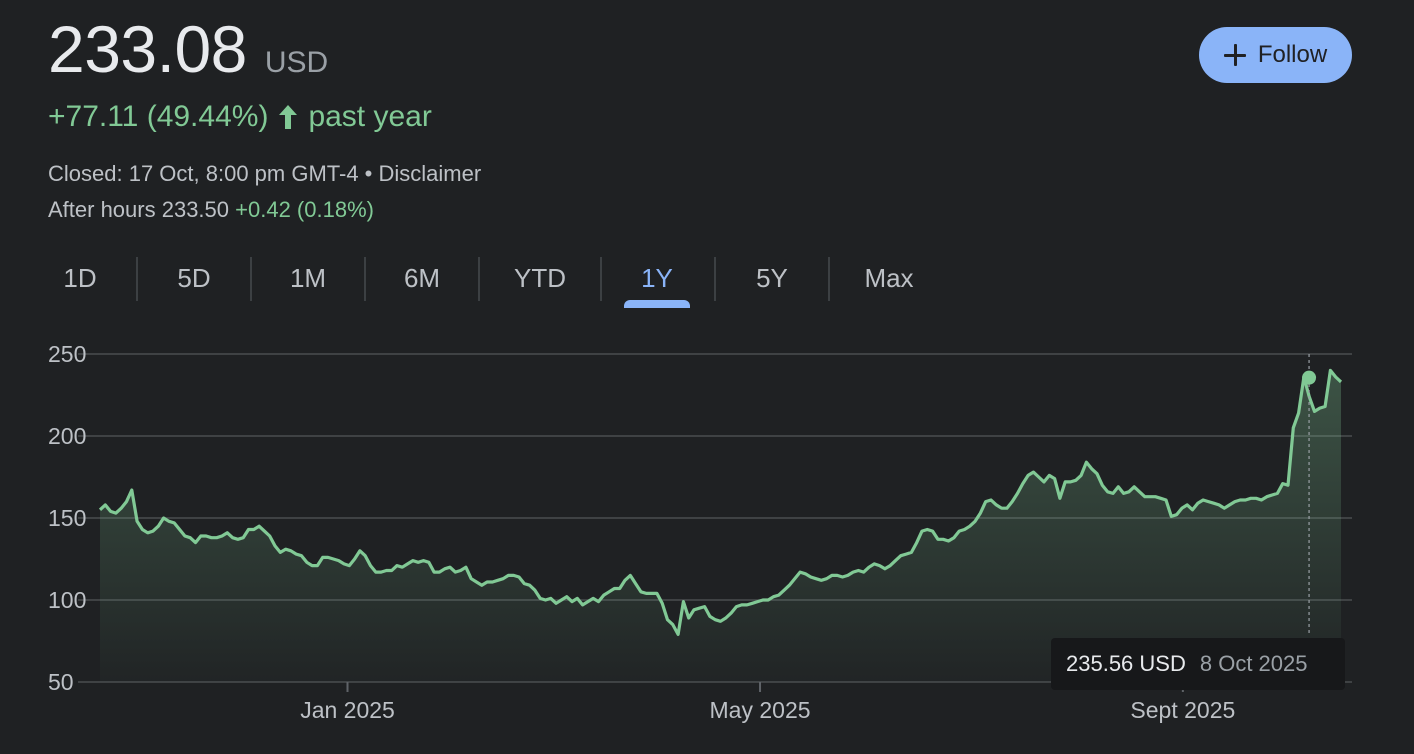  Describe the element at coordinates (158, 116) in the screenshot. I see `change-value: +77.11 (49.44%)` at that location.